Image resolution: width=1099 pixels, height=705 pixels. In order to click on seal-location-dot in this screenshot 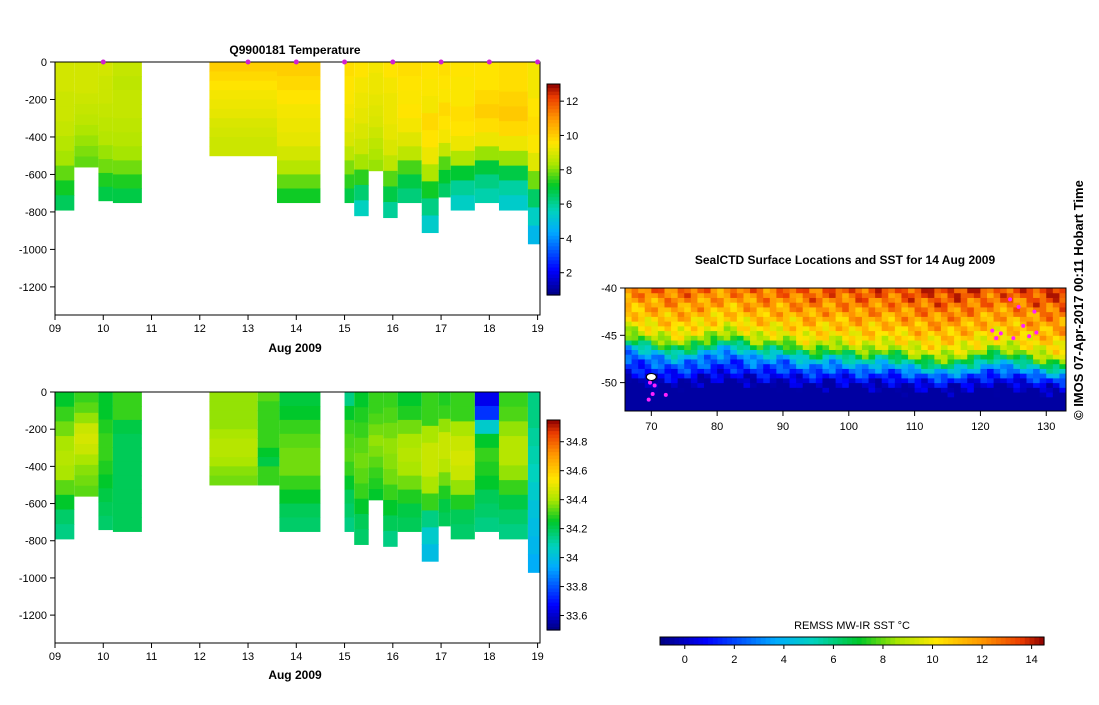, I will do `click(996, 338)`.